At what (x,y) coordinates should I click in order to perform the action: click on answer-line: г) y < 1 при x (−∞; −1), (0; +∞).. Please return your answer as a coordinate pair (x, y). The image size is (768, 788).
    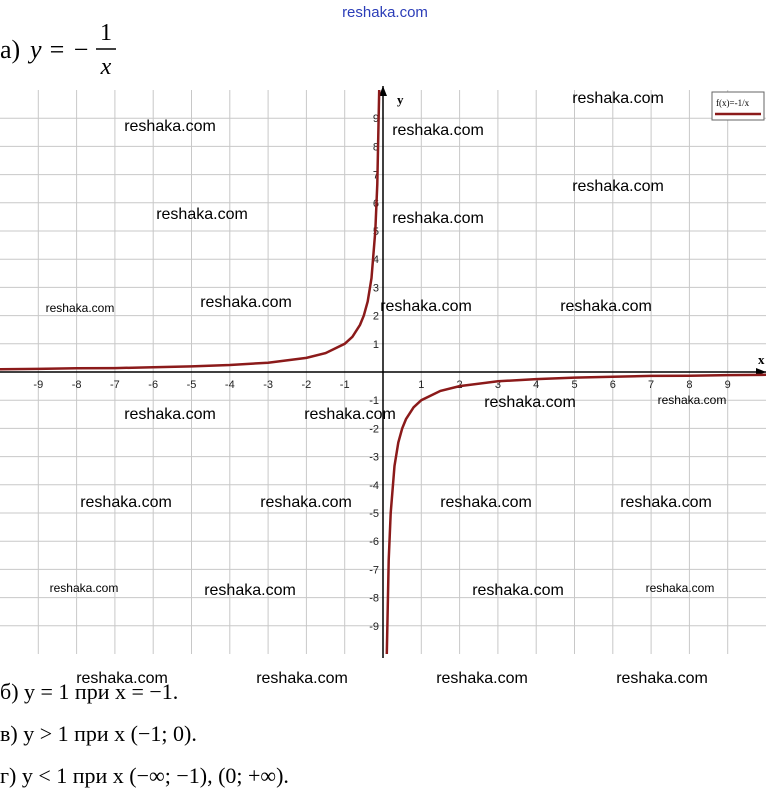
    Looking at the image, I should click on (144, 775).